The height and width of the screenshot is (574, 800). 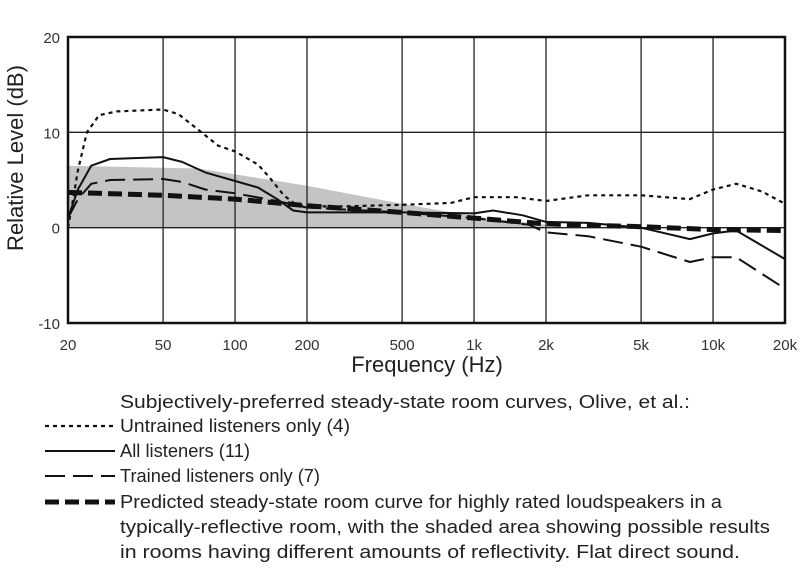 What do you see at coordinates (220, 476) in the screenshot?
I see `legend-label: Trained listeners only (7)` at bounding box center [220, 476].